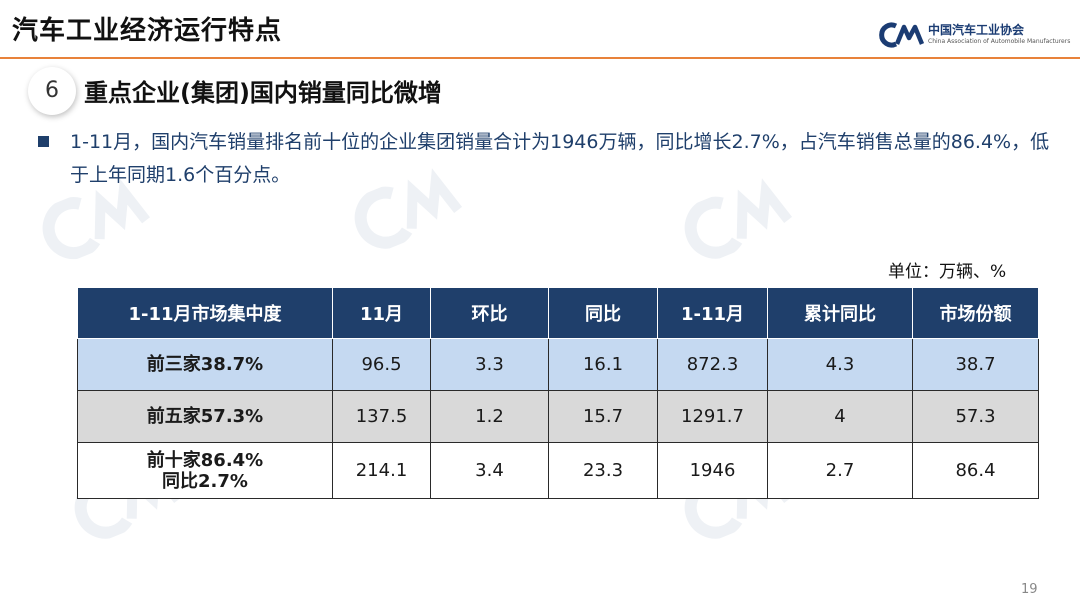 The height and width of the screenshot is (608, 1080). I want to click on row-label-line: 前十家86.4%, so click(205, 460).